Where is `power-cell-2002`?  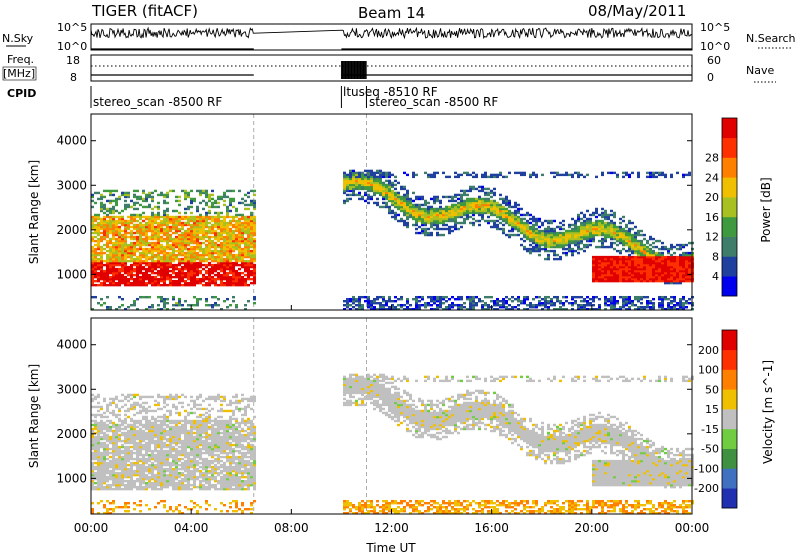
power-cell-2002 is located at coordinates (254, 241).